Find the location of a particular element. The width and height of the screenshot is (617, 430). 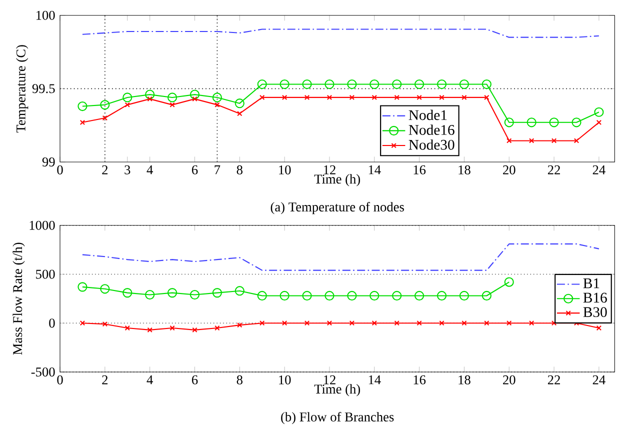

legend-label: Node30 is located at coordinates (431, 144).